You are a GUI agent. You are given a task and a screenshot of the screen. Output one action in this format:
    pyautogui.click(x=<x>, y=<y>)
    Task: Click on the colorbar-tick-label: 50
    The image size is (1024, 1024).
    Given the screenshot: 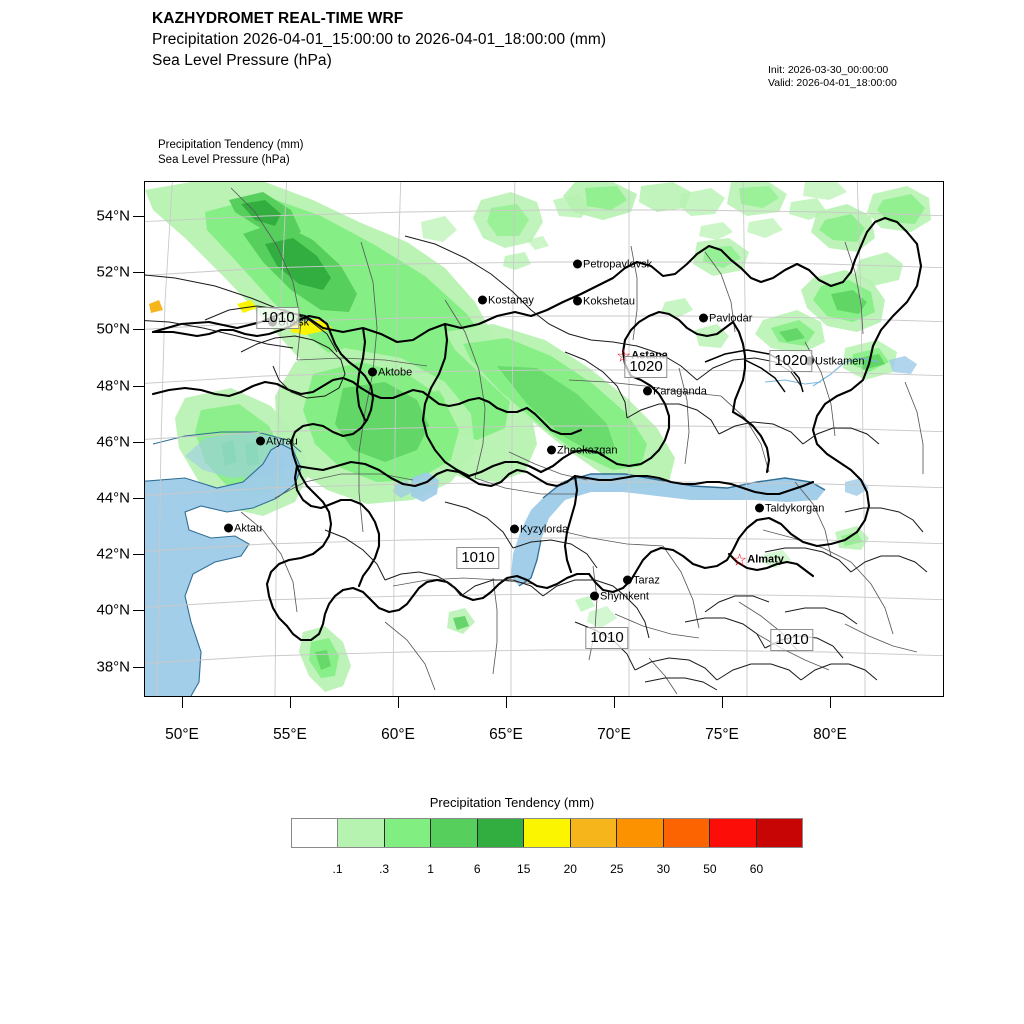 What is the action you would take?
    pyautogui.click(x=710, y=869)
    